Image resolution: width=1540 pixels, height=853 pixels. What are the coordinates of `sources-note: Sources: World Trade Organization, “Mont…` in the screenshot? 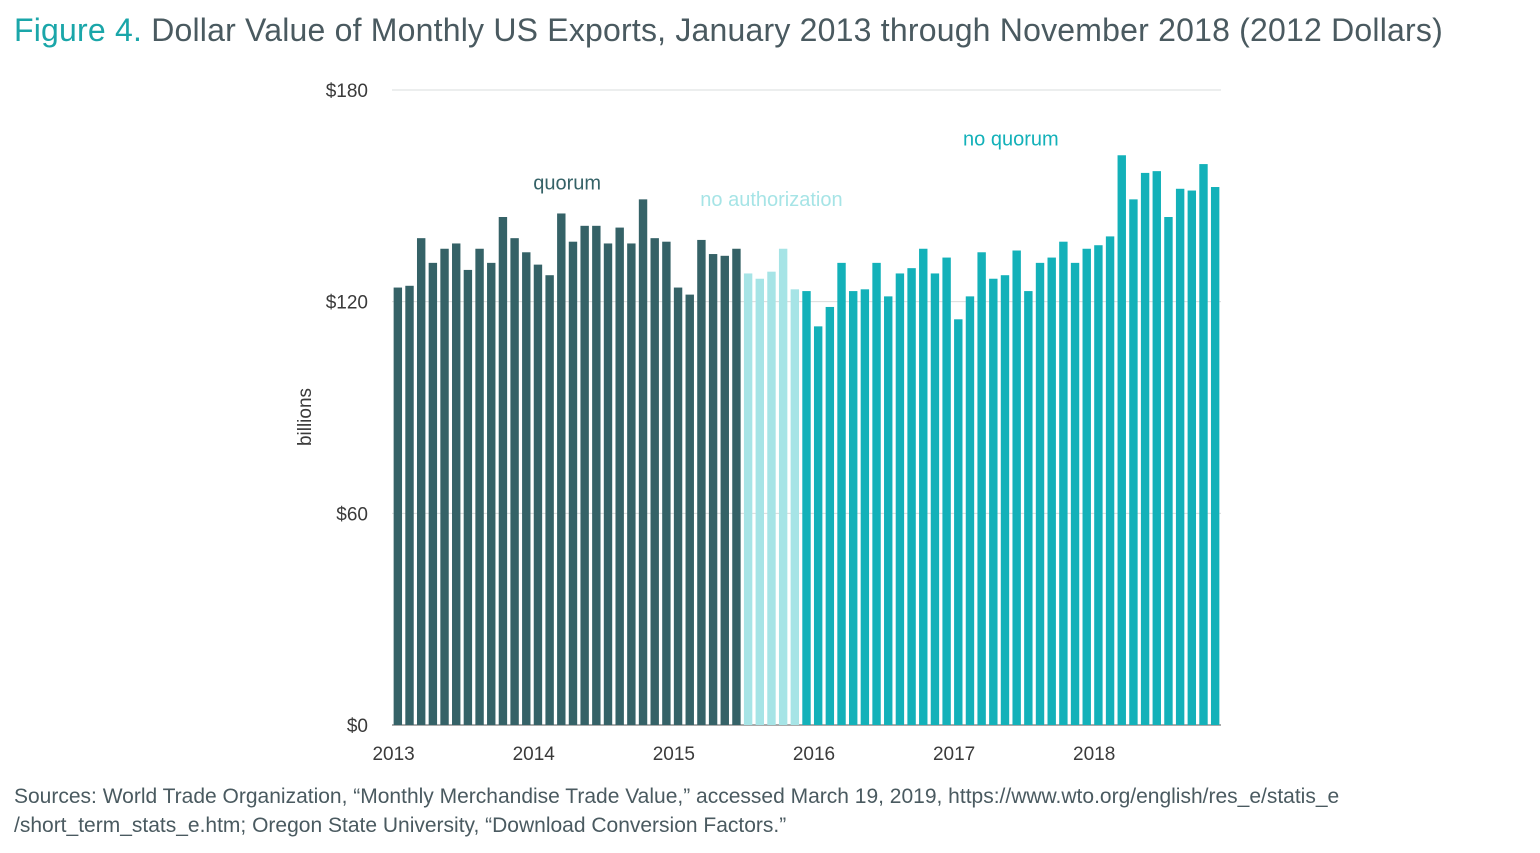 It's located at (769, 811).